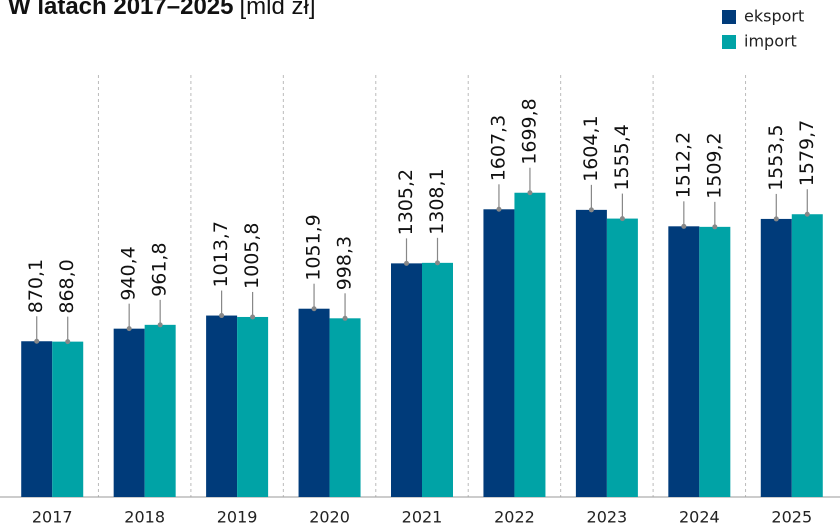  What do you see at coordinates (277, 10) in the screenshot?
I see `subtitle: [mld zł]` at bounding box center [277, 10].